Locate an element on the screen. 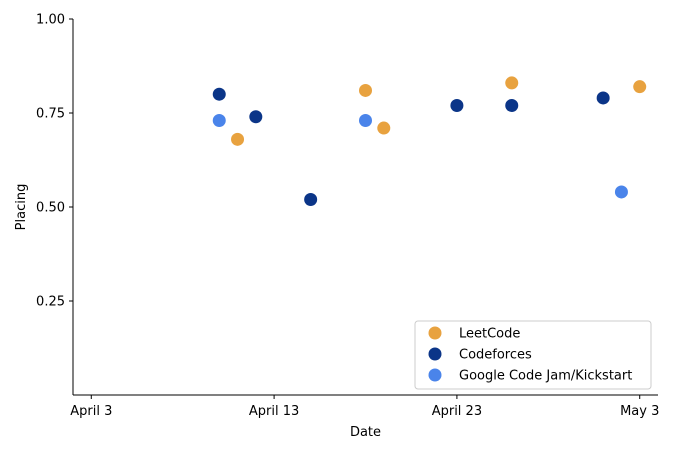 The width and height of the screenshot is (679, 449). legend-label: Google Code Jam/Kickstart is located at coordinates (545, 376).